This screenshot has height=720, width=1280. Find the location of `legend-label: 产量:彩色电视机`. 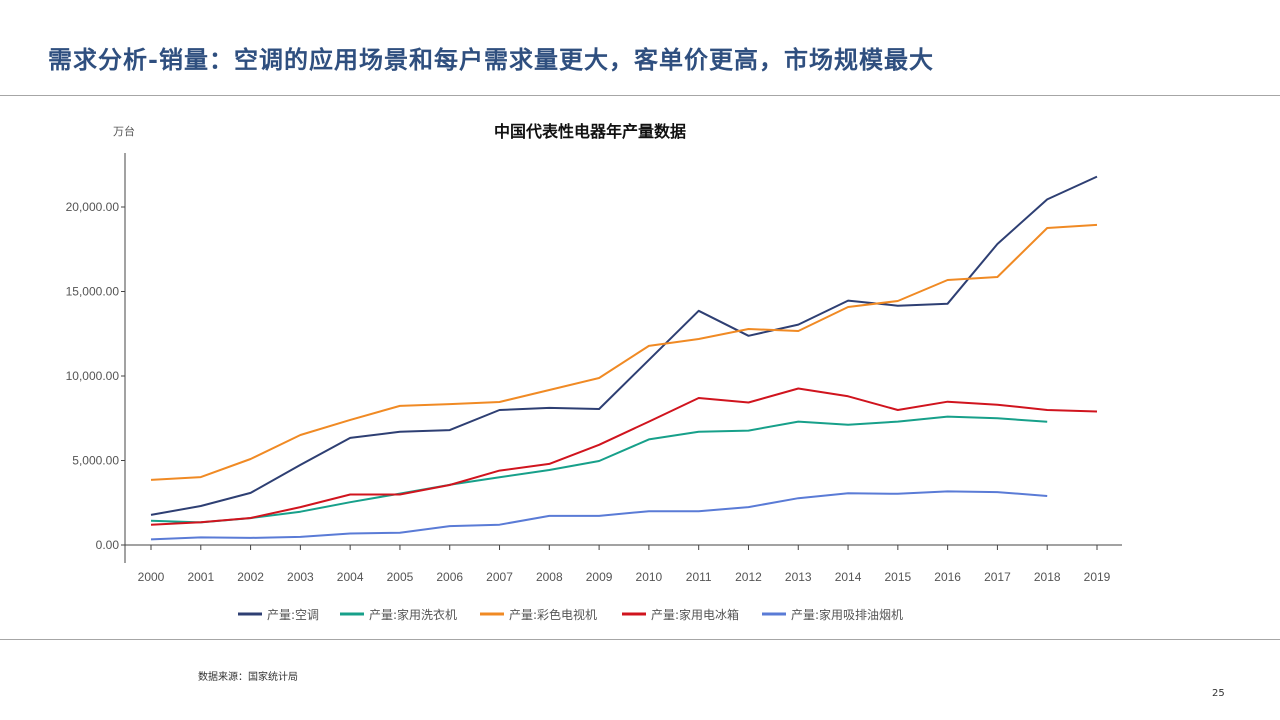

legend-label: 产量:彩色电视机 is located at coordinates (553, 614).